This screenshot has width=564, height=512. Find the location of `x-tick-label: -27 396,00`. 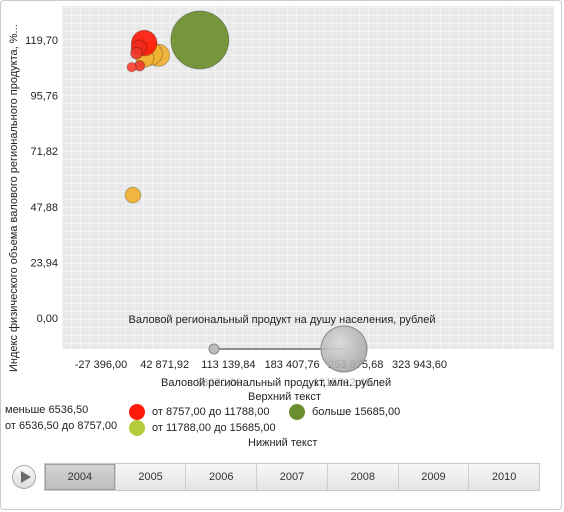

x-tick-label: -27 396,00 is located at coordinates (101, 365).